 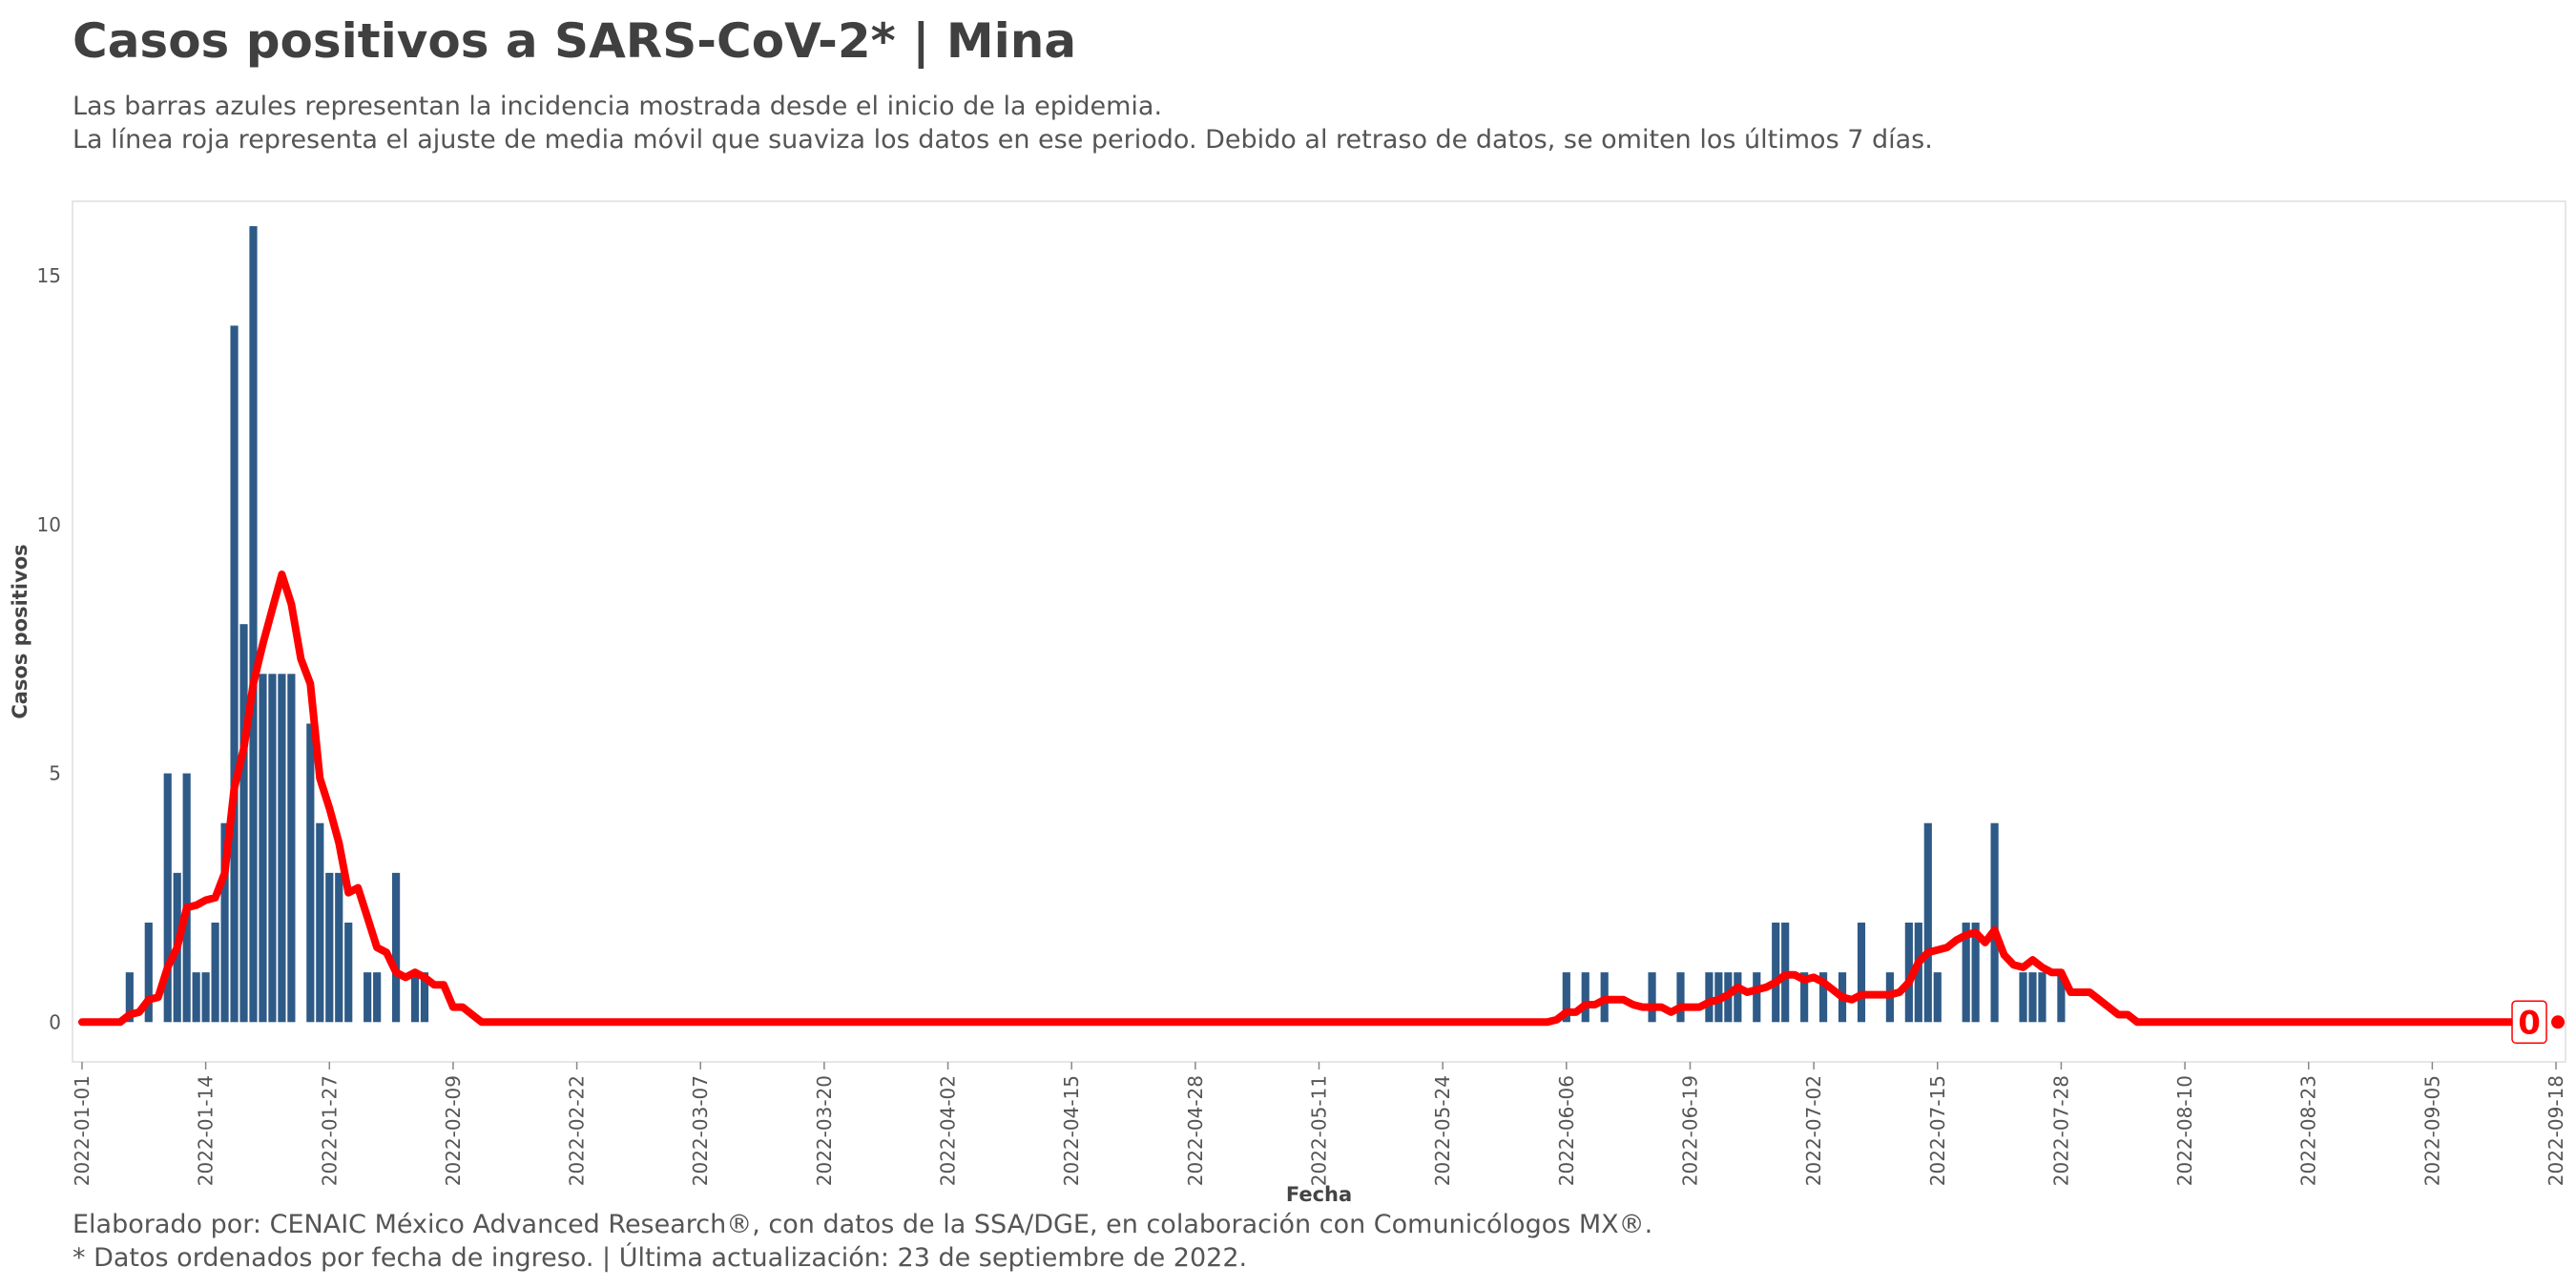 What do you see at coordinates (700, 1130) in the screenshot?
I see `x-tick-label: 2022-03-07` at bounding box center [700, 1130].